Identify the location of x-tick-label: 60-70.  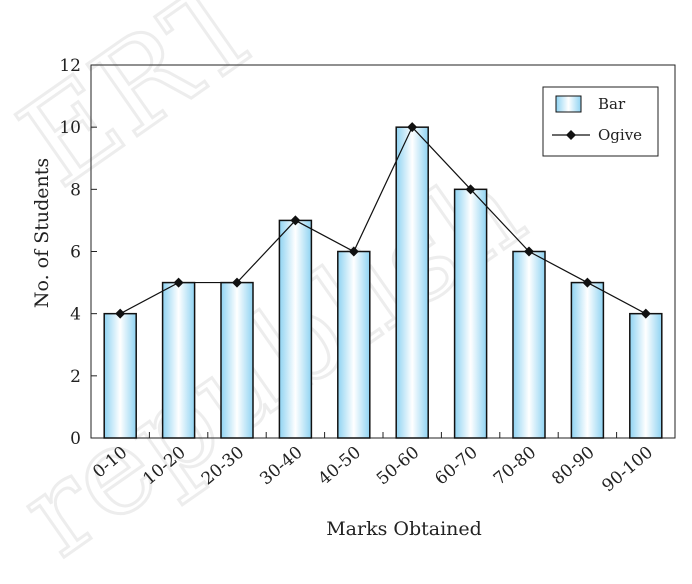
(456, 466).